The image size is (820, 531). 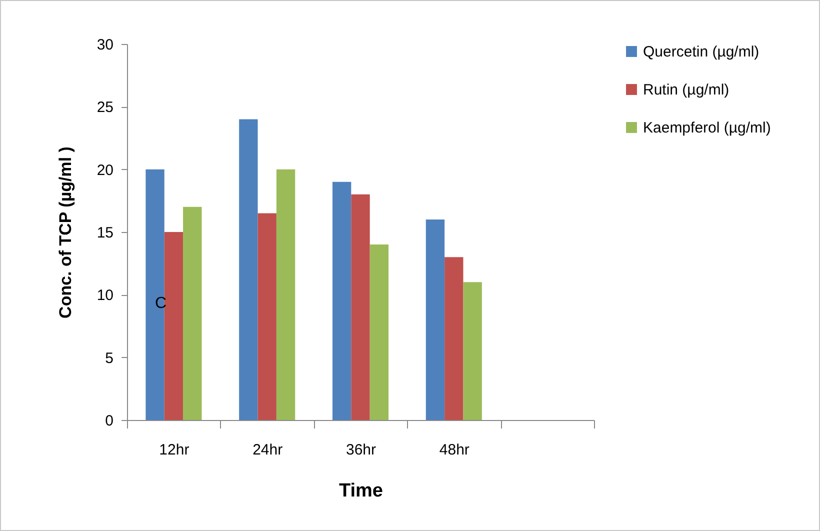 What do you see at coordinates (361, 450) in the screenshot?
I see `x-tick-label: 36hr` at bounding box center [361, 450].